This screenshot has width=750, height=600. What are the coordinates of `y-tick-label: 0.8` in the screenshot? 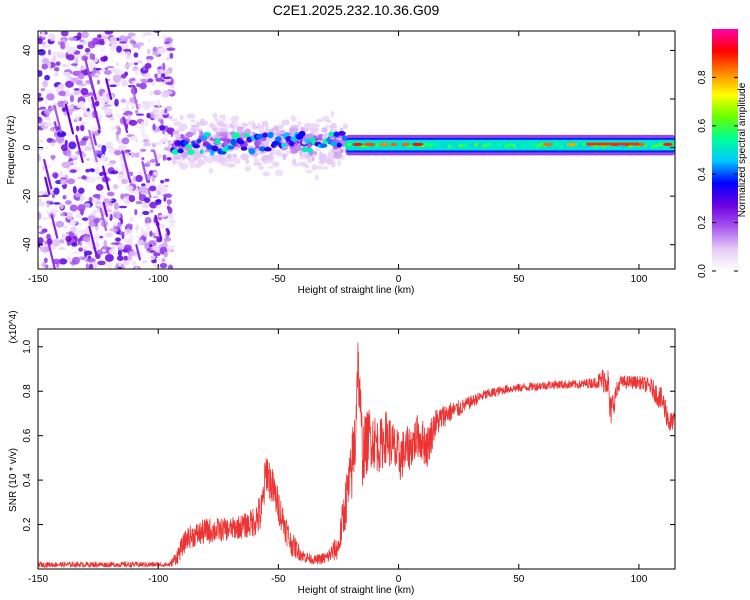 It's located at (27, 391).